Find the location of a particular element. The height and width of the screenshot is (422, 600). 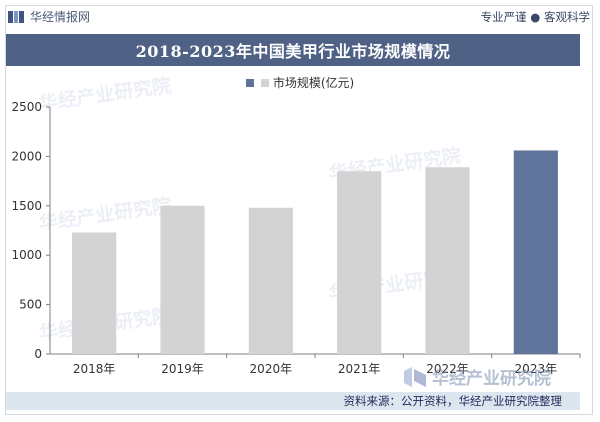

bar-2021年 is located at coordinates (359, 262).